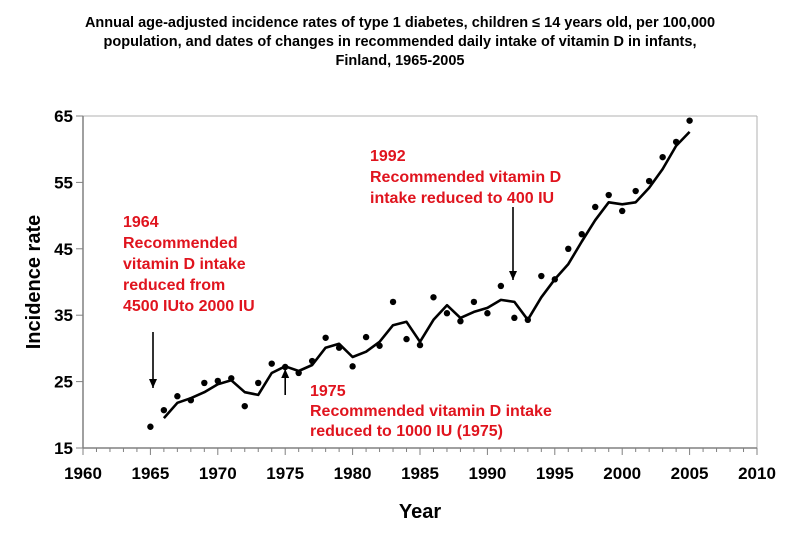 The height and width of the screenshot is (534, 800). What do you see at coordinates (555, 473) in the screenshot?
I see `x-tick-label: 1995` at bounding box center [555, 473].